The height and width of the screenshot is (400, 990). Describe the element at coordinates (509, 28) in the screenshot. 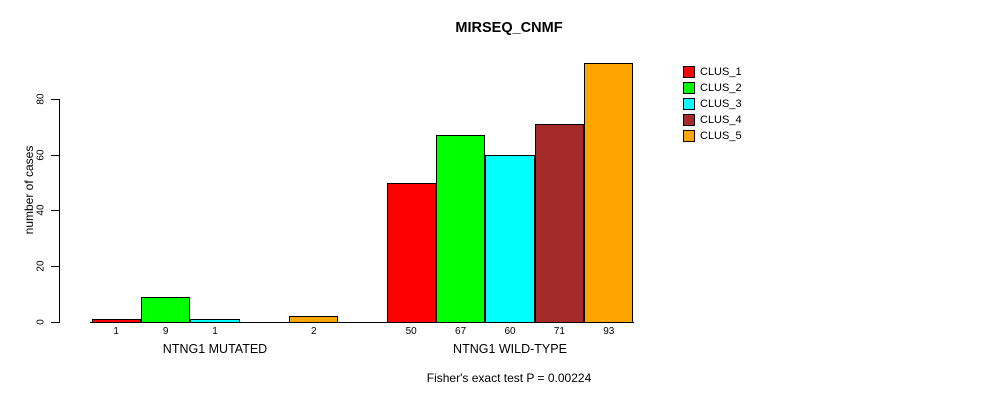

I see `chart-title: MIRSEQ_CNMF` at that location.